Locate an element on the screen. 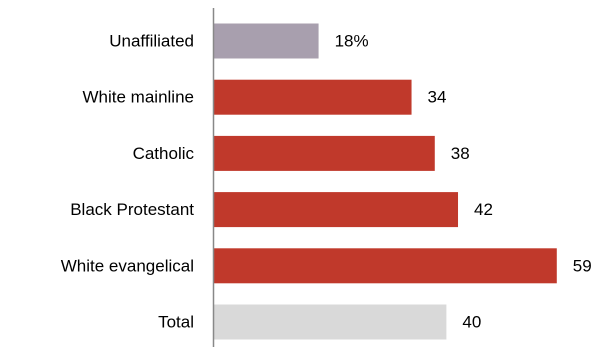 The width and height of the screenshot is (611, 352). bar-white-evangelical is located at coordinates (385, 266).